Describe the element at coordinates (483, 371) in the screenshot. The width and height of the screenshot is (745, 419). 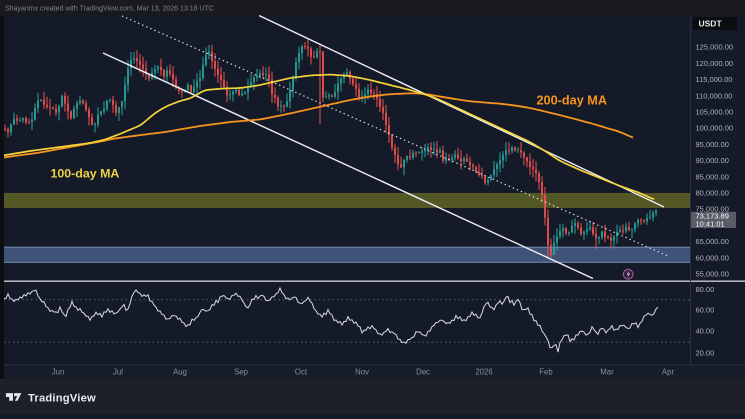
I see `svg-text: 2026` at that location.